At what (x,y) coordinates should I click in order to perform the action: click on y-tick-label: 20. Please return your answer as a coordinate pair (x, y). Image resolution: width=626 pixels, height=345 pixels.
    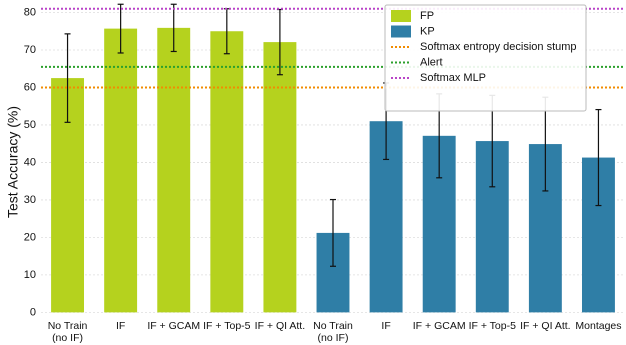
    Looking at the image, I should click on (30, 237).